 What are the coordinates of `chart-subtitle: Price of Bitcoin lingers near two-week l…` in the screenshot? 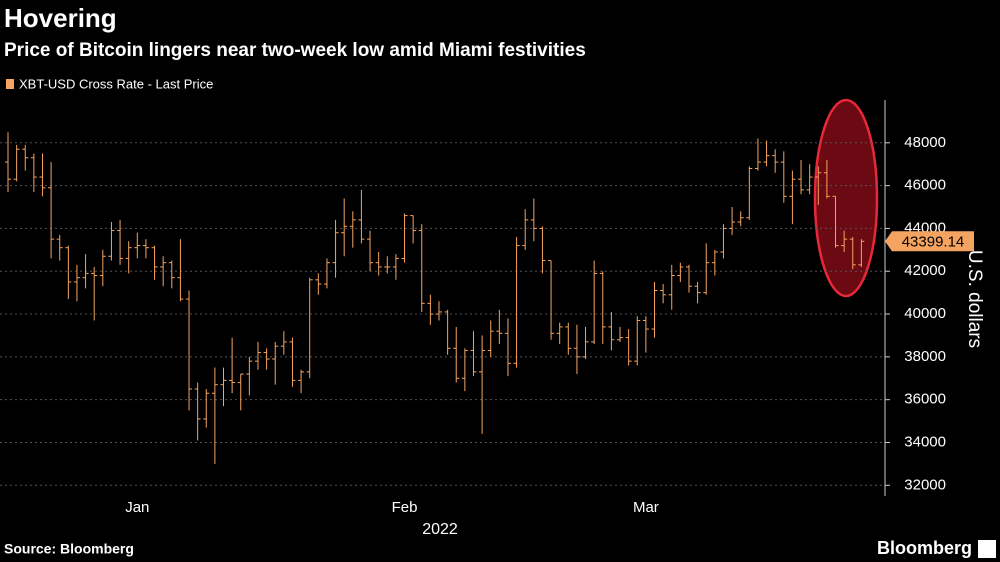 It's located at (295, 50).